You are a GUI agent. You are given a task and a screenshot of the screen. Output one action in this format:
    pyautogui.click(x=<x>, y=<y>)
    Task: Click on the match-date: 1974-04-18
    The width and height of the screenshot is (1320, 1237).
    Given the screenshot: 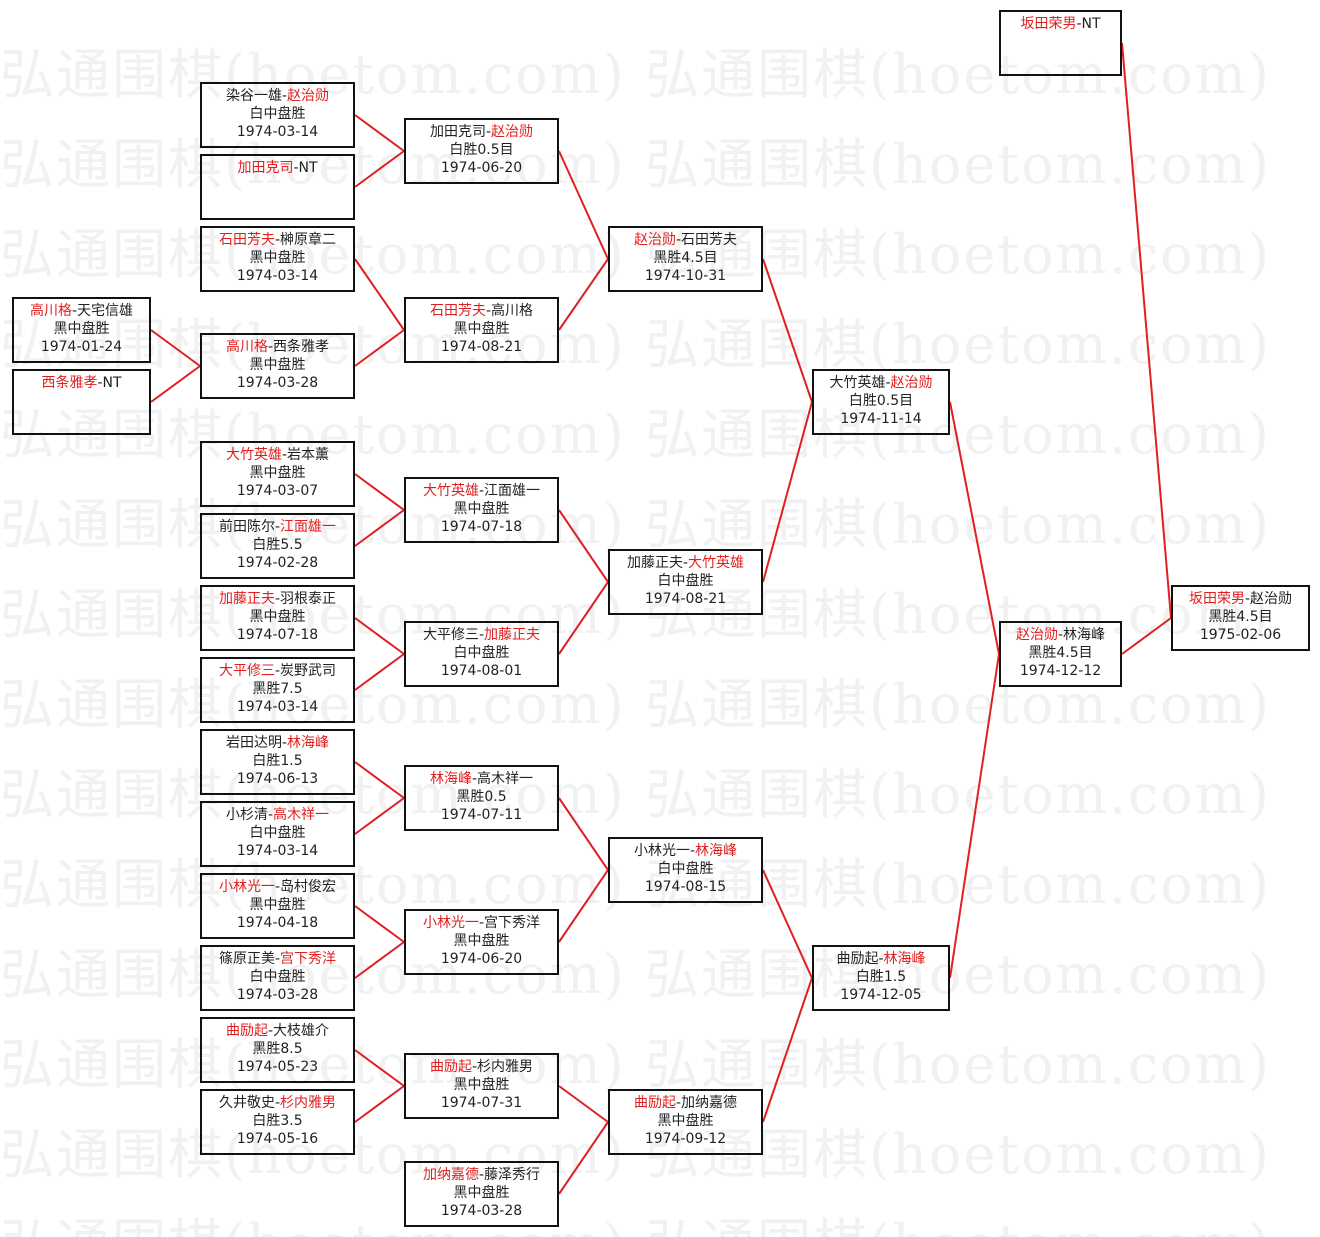 What is the action you would take?
    pyautogui.click(x=277, y=923)
    